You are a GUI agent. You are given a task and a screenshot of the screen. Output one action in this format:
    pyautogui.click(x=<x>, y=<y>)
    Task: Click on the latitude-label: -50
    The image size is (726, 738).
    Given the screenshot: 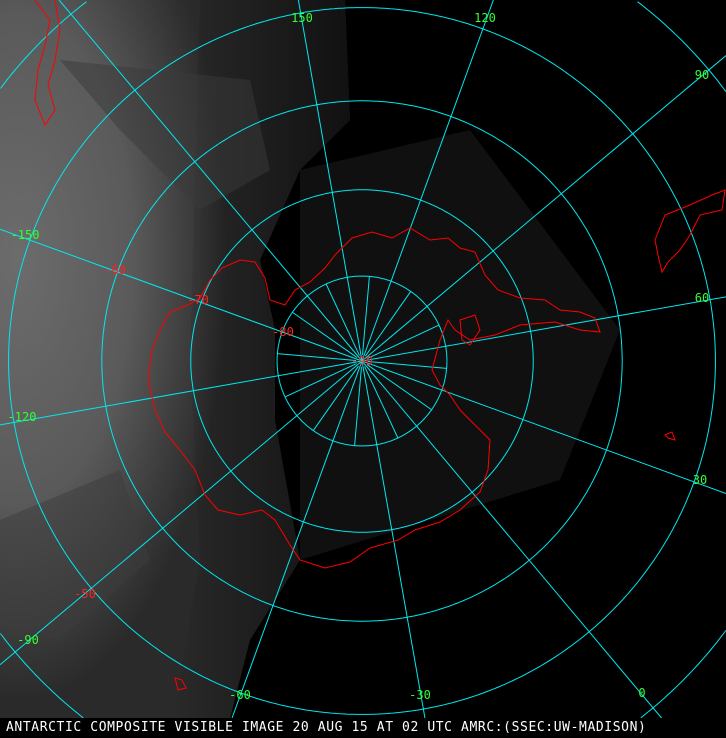 What is the action you would take?
    pyautogui.click(x=85, y=594)
    